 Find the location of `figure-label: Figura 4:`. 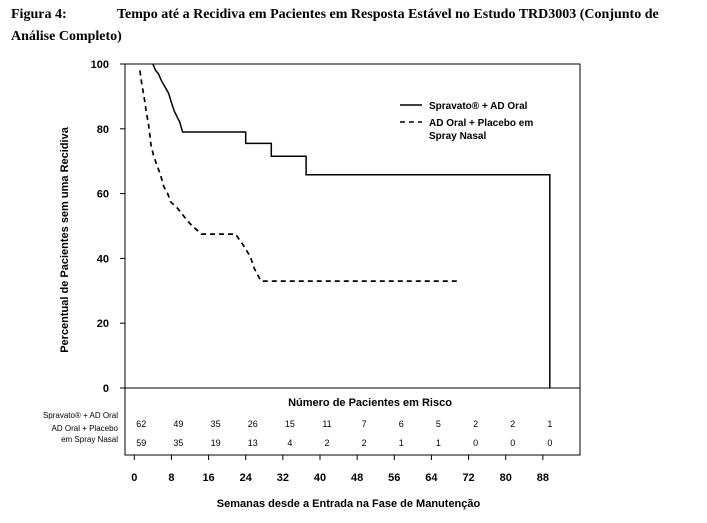

figure-label: Figura 4: is located at coordinates (39, 14).